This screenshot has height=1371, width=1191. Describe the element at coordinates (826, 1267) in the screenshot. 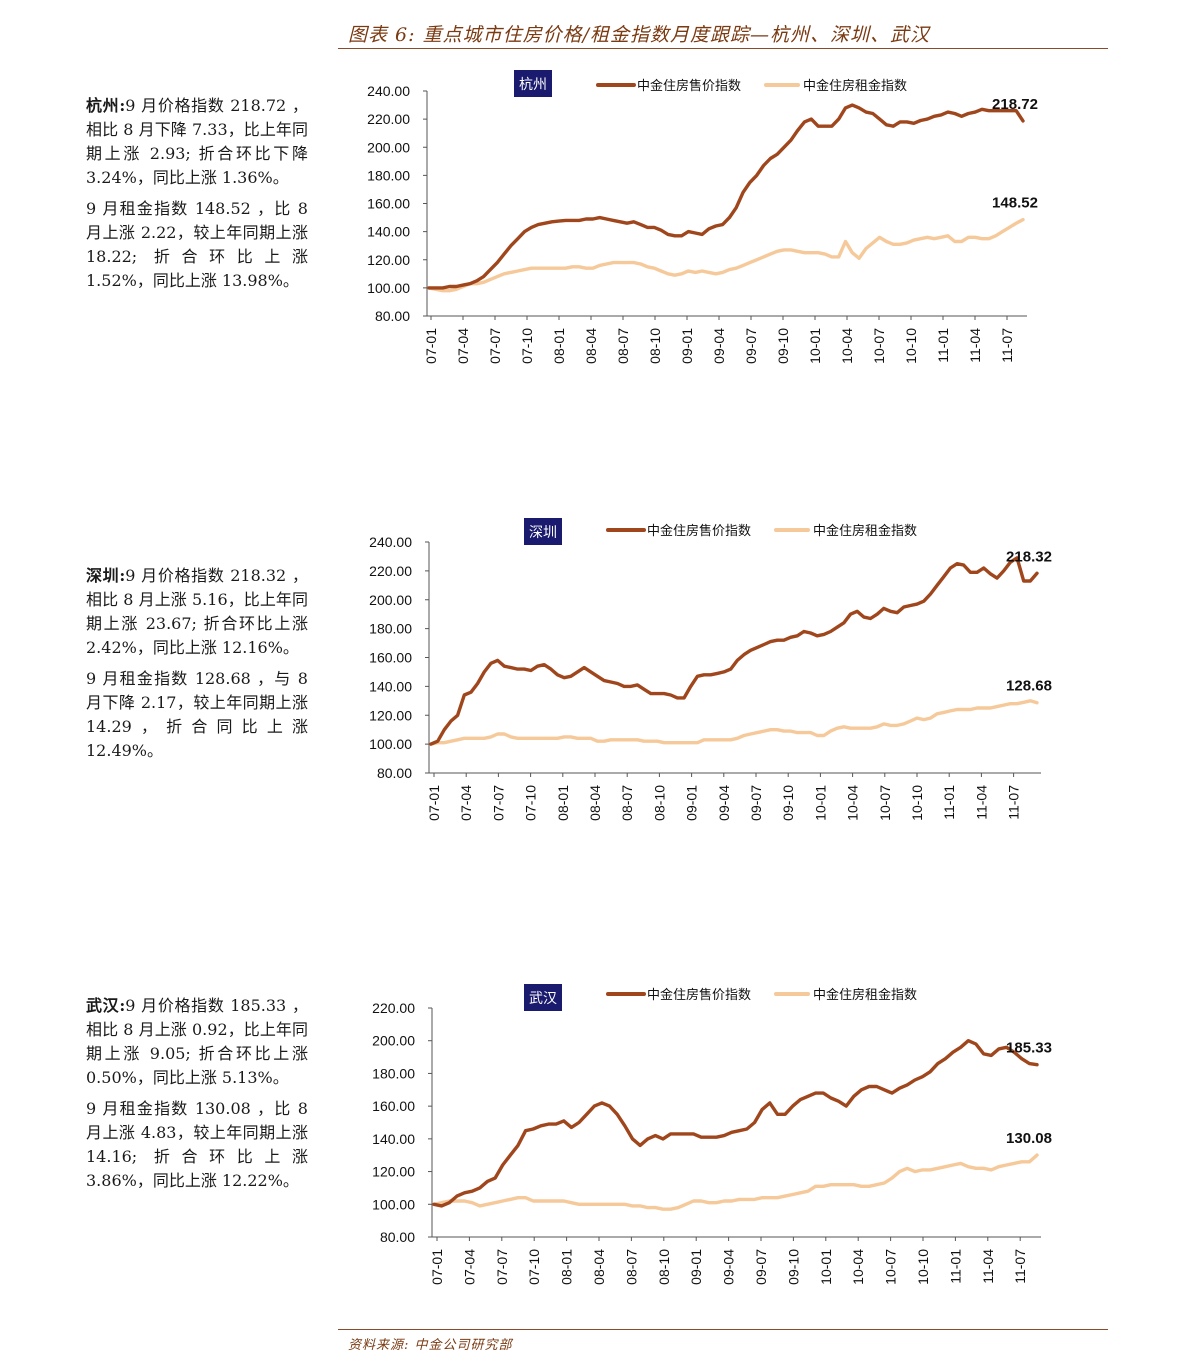

I see `wuhan-x-tick-label: 10-01` at that location.